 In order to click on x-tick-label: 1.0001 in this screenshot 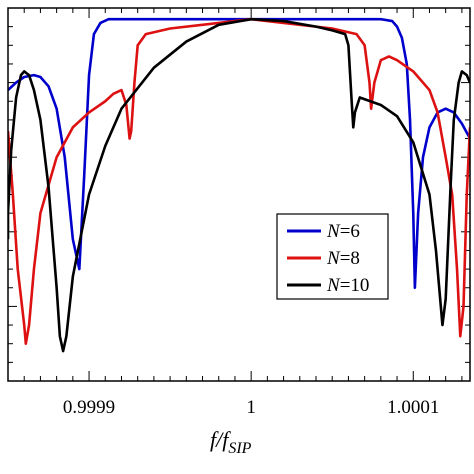, I will do `click(413, 407)`.